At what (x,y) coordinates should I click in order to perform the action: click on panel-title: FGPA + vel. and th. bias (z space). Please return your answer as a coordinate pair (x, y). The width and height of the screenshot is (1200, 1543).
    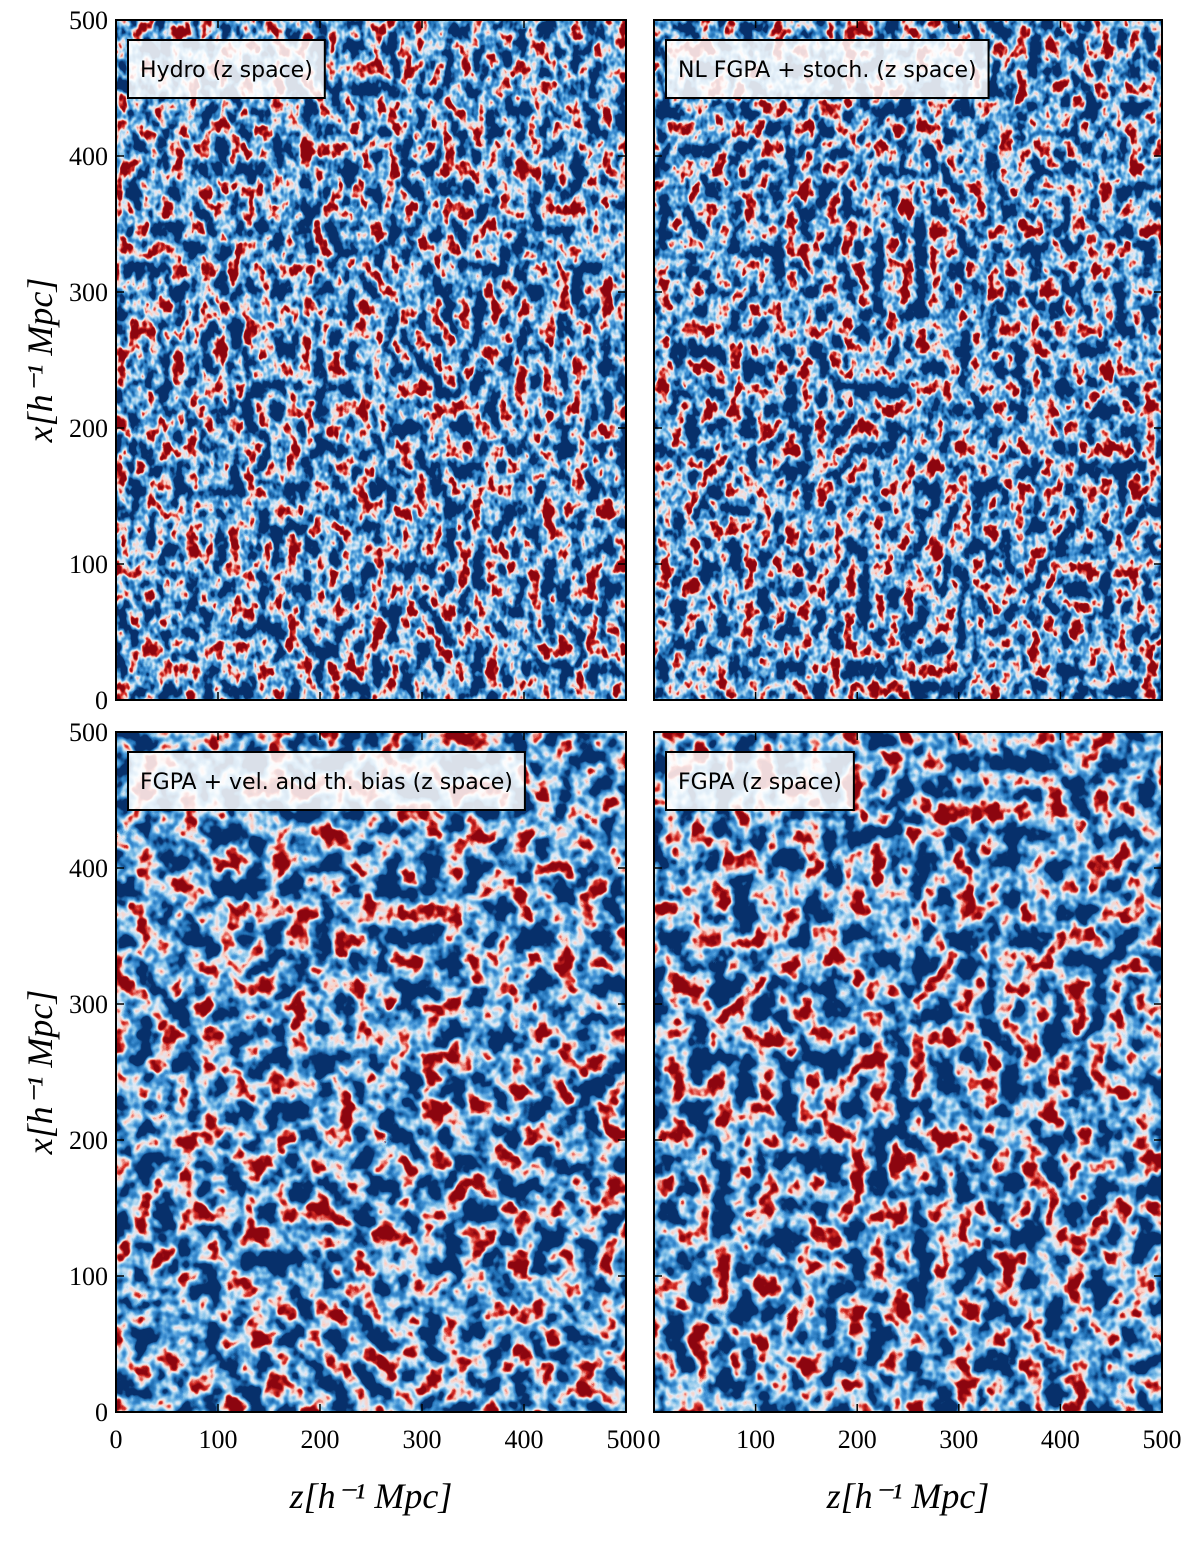
    Looking at the image, I should click on (326, 782).